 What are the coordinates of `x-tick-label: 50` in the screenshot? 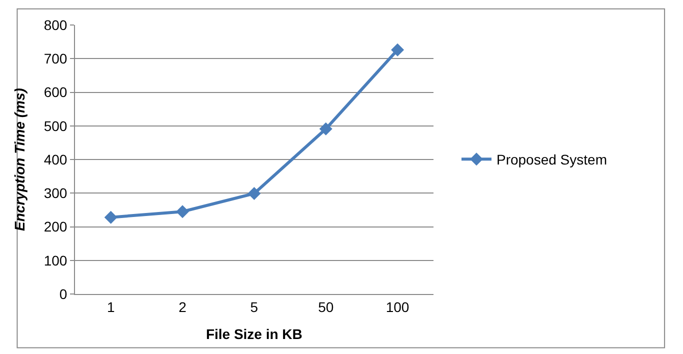 It's located at (326, 306).